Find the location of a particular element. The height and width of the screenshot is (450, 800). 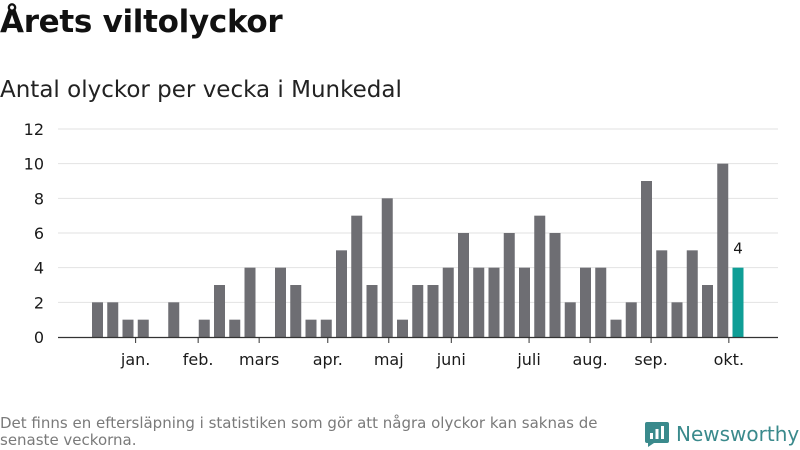

x-tick-label-feb.: feb. is located at coordinates (198, 359).